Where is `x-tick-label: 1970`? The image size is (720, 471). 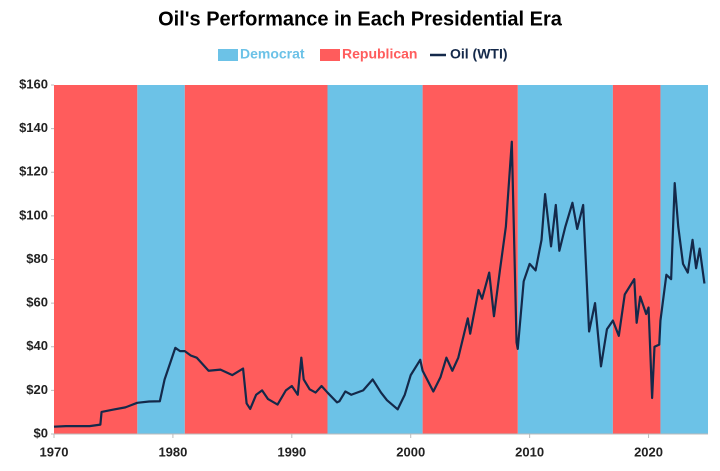
x-tick-label: 1970 is located at coordinates (54, 451).